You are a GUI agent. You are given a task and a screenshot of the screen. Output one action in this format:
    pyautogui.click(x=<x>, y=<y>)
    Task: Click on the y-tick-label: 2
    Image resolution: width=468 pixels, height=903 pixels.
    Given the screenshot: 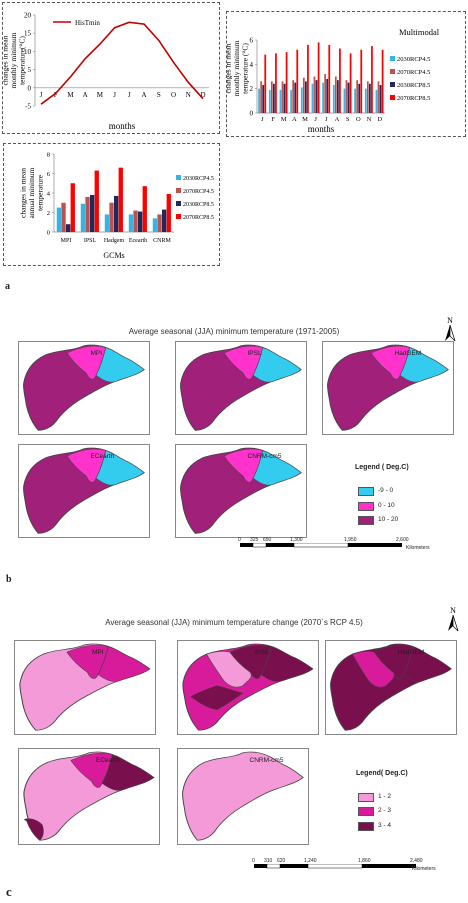 What is the action you would take?
    pyautogui.click(x=48, y=213)
    